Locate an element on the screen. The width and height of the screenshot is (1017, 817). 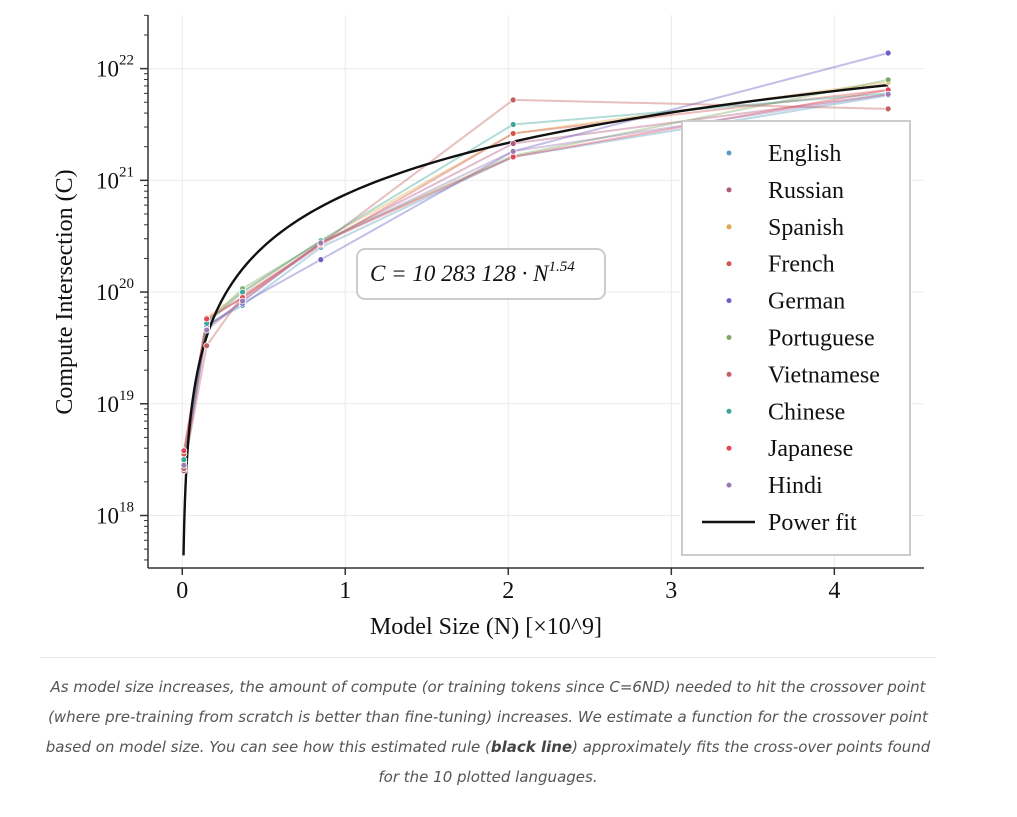
y-tick-label: 1020 is located at coordinates (115, 290).